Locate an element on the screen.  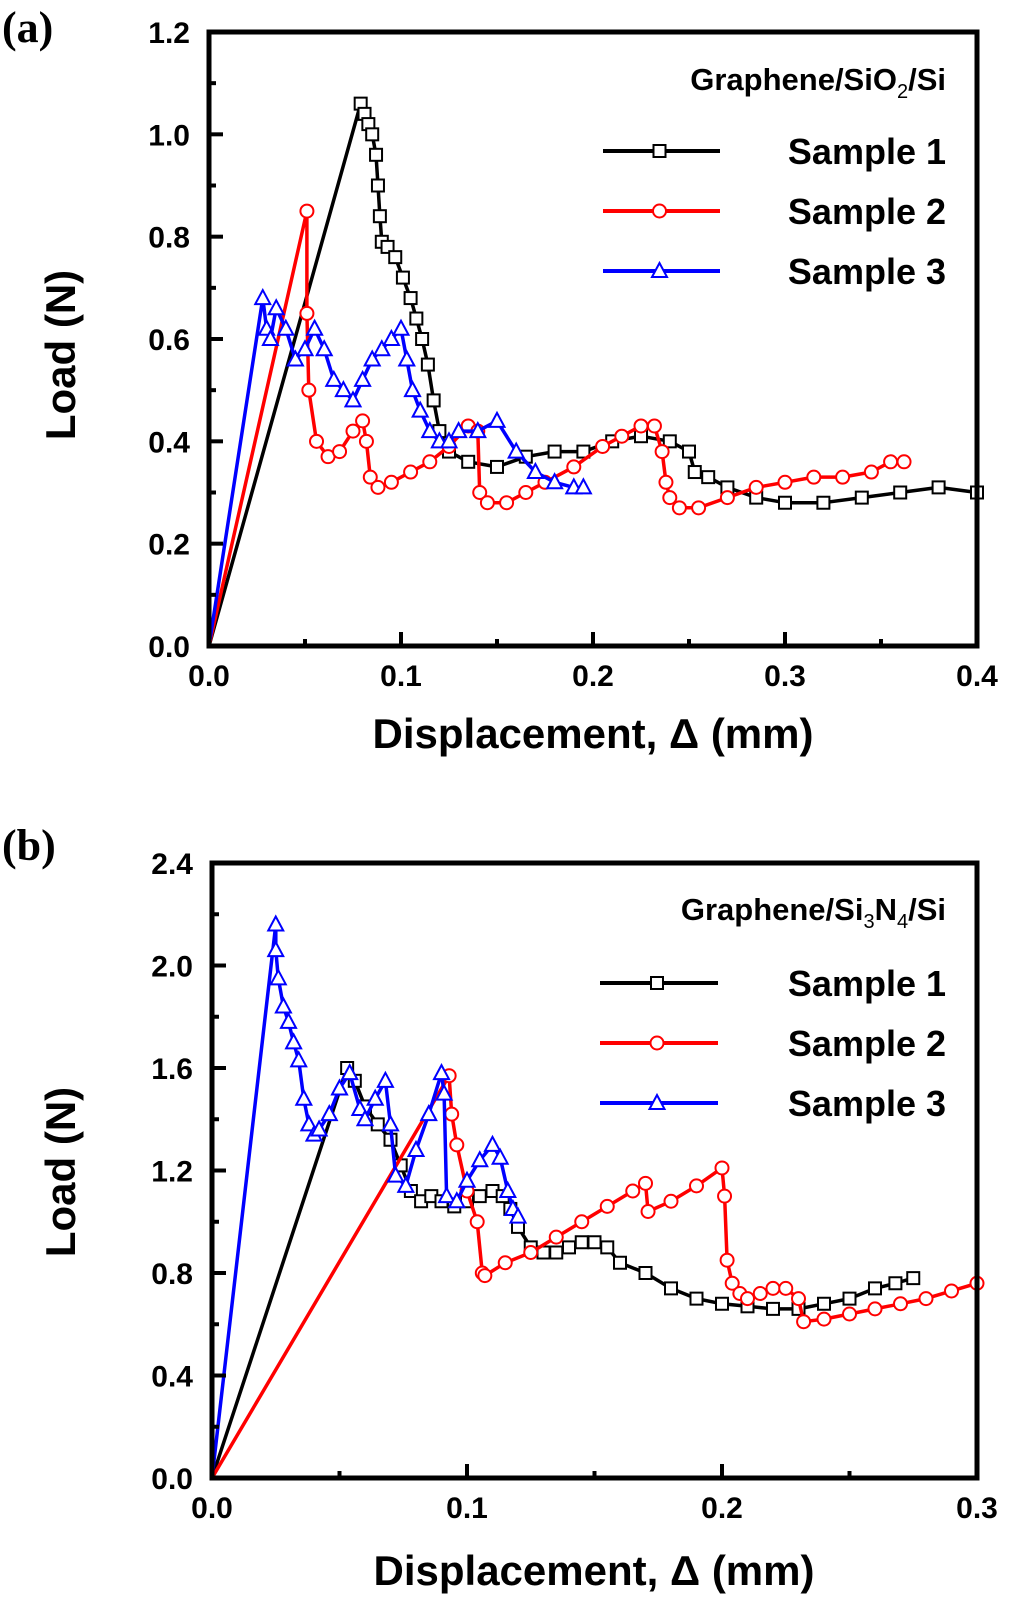
x-axis-title-a: Displacement, Δ (mm) is located at coordinates (593, 733).